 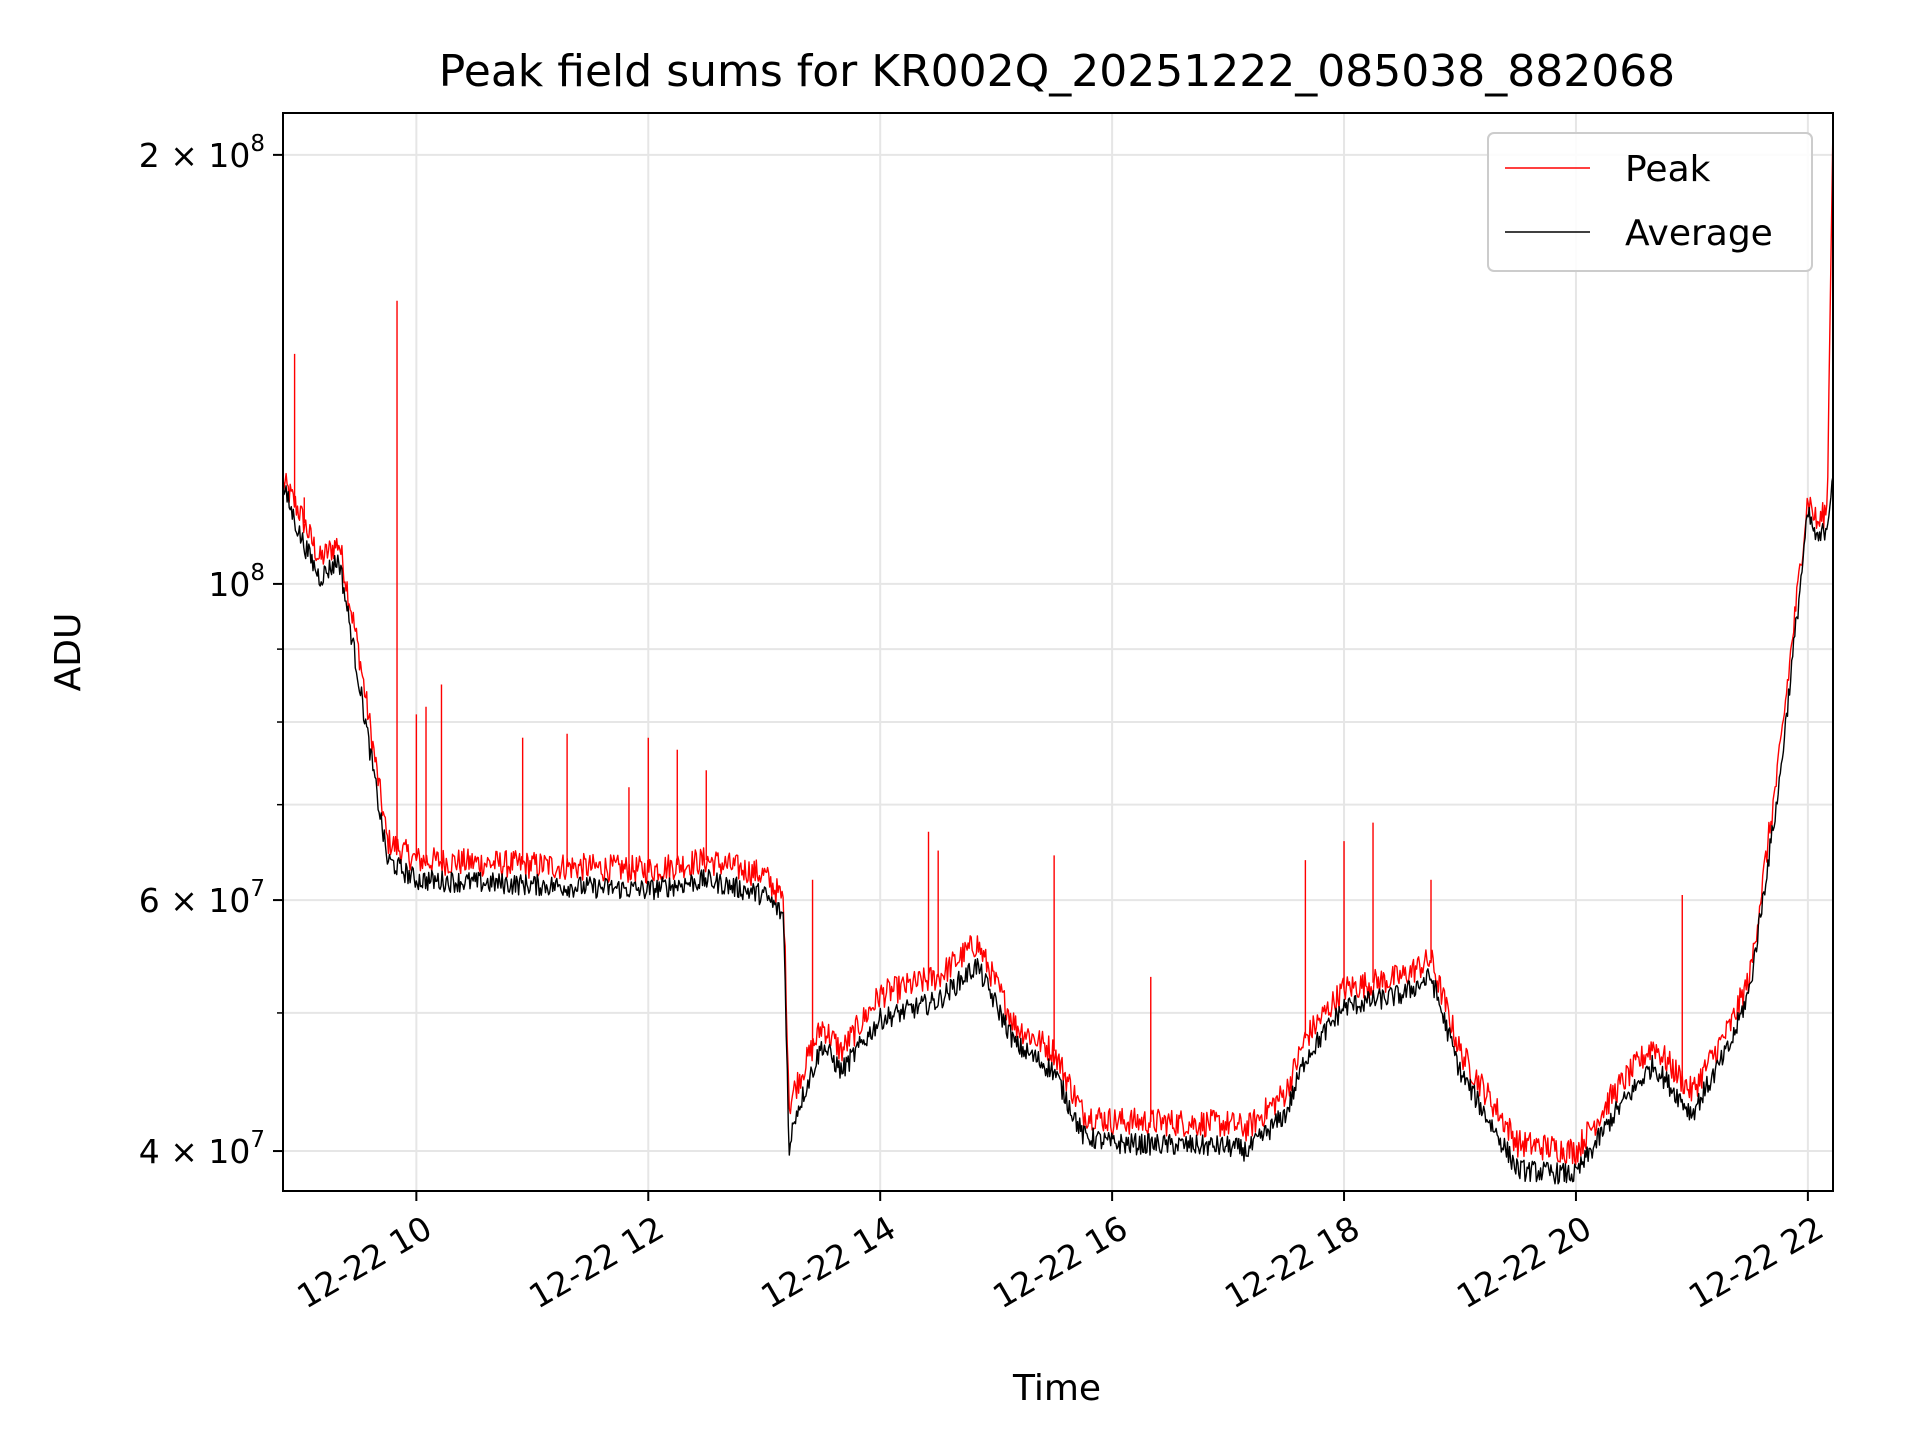 What do you see at coordinates (68, 652) in the screenshot?
I see `y-axis-label: ADU` at bounding box center [68, 652].